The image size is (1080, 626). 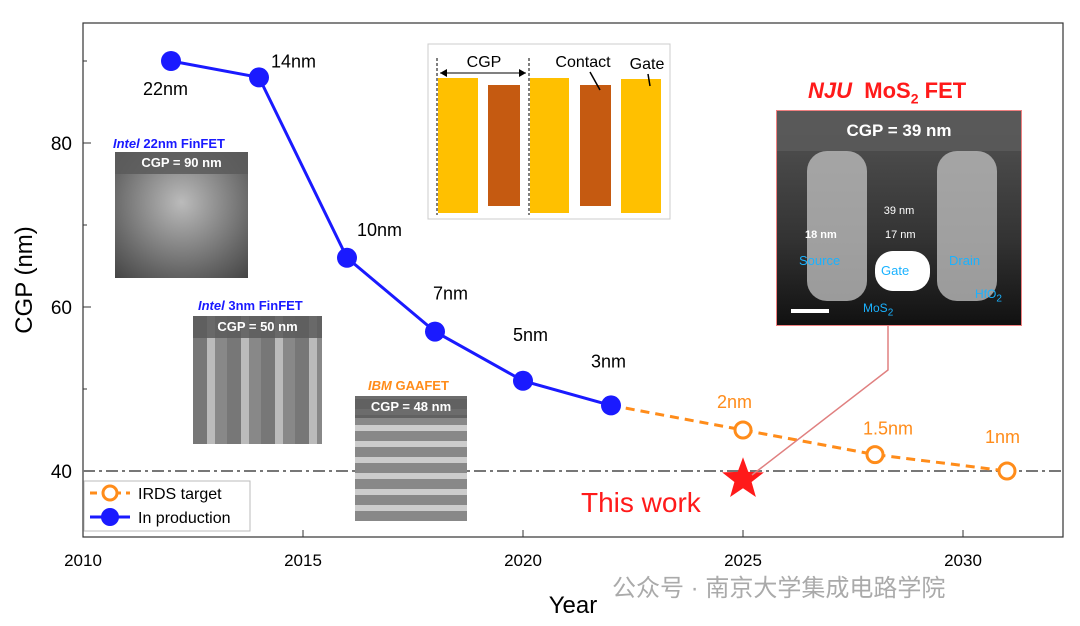 What do you see at coordinates (303, 560) in the screenshot?
I see `x-tick-label: 2015` at bounding box center [303, 560].